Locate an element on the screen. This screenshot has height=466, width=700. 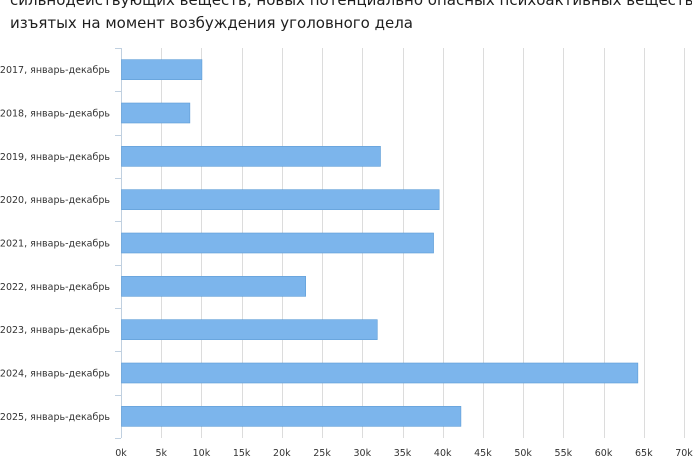
x-tick-label: 30k is located at coordinates (362, 453).